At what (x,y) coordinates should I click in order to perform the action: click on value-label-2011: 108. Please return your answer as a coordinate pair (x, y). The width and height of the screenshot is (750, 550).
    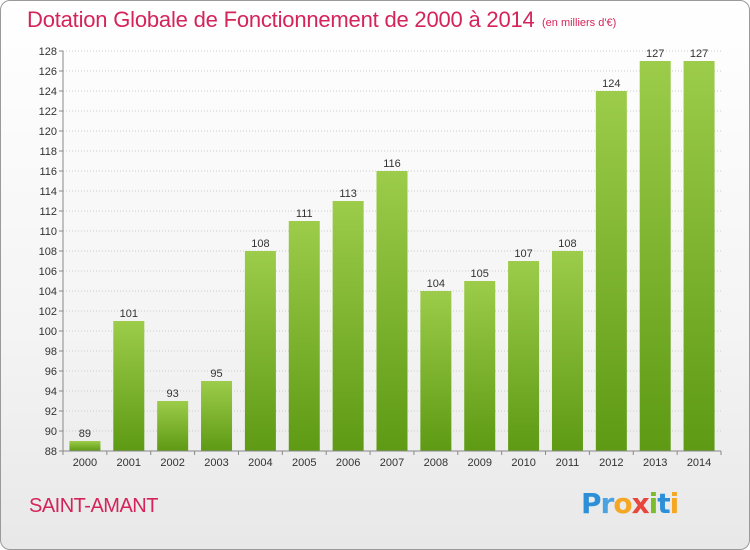
    Looking at the image, I should click on (567, 244).